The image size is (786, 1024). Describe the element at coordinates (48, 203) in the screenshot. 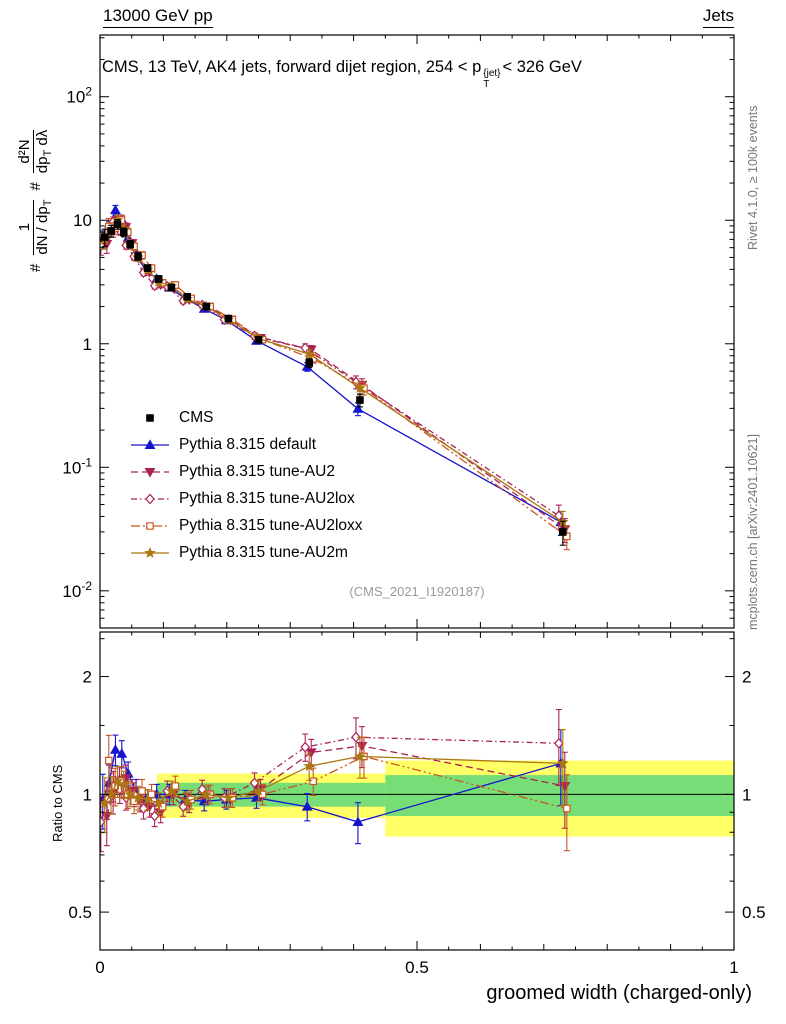

I see `ylabel-frac1-den-sub: T` at that location.